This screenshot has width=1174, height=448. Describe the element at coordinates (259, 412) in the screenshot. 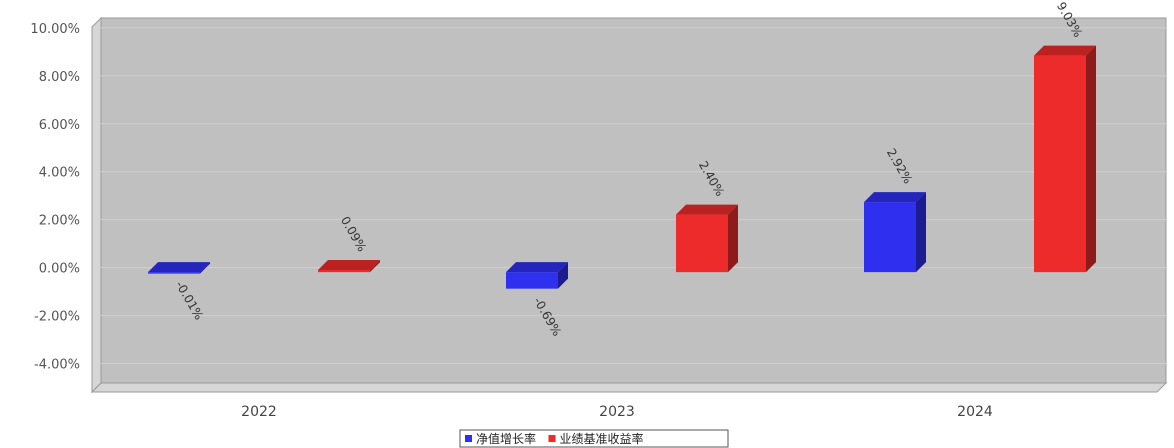

I see `x-category-label: 2022` at that location.